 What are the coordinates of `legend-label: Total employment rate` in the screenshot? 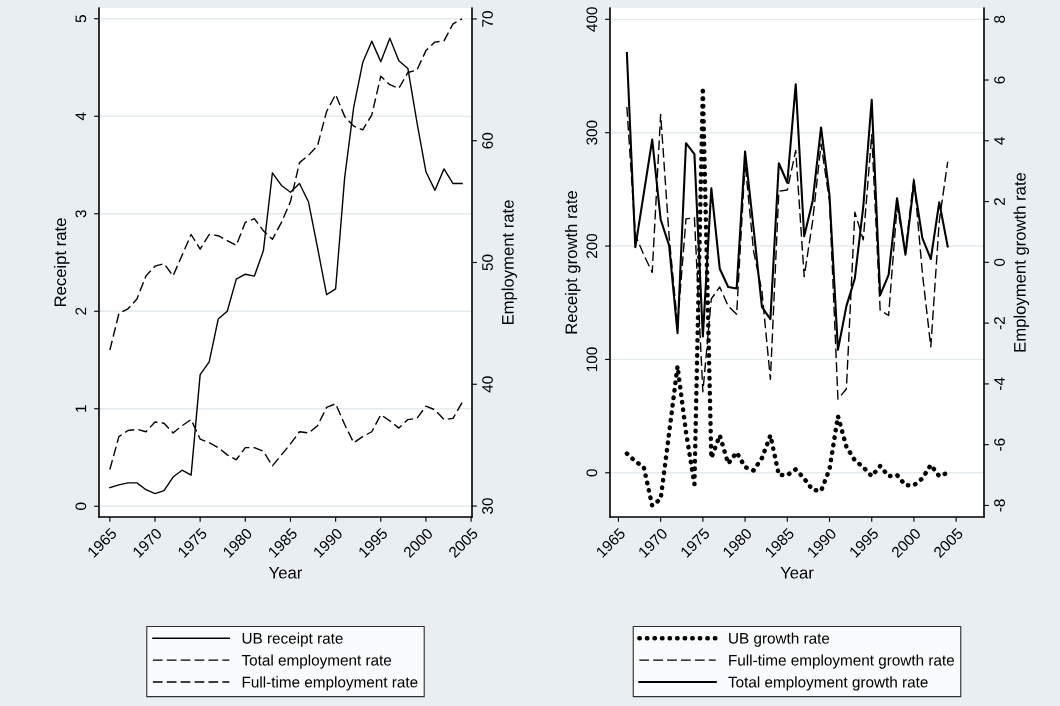 It's located at (316, 661).